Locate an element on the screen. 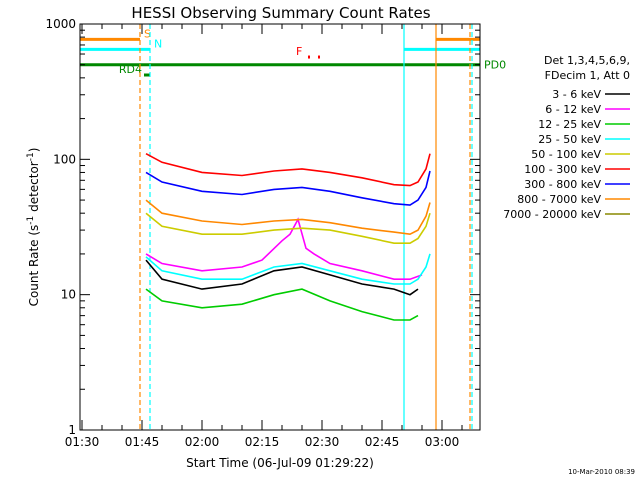  x-tick-label: 03:00 is located at coordinates (442, 442).